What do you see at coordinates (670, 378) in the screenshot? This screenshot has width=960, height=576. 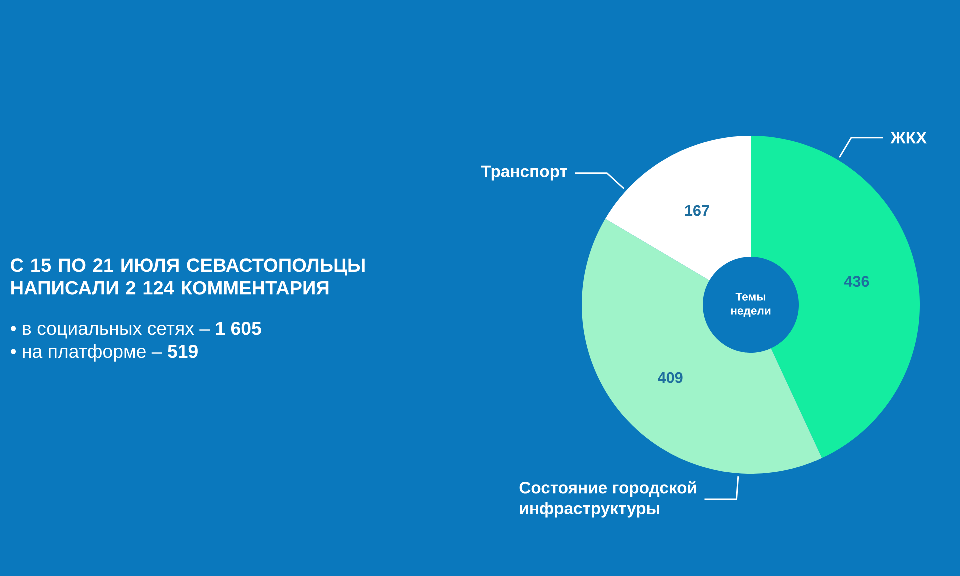 I see `data-label: 409` at bounding box center [670, 378].